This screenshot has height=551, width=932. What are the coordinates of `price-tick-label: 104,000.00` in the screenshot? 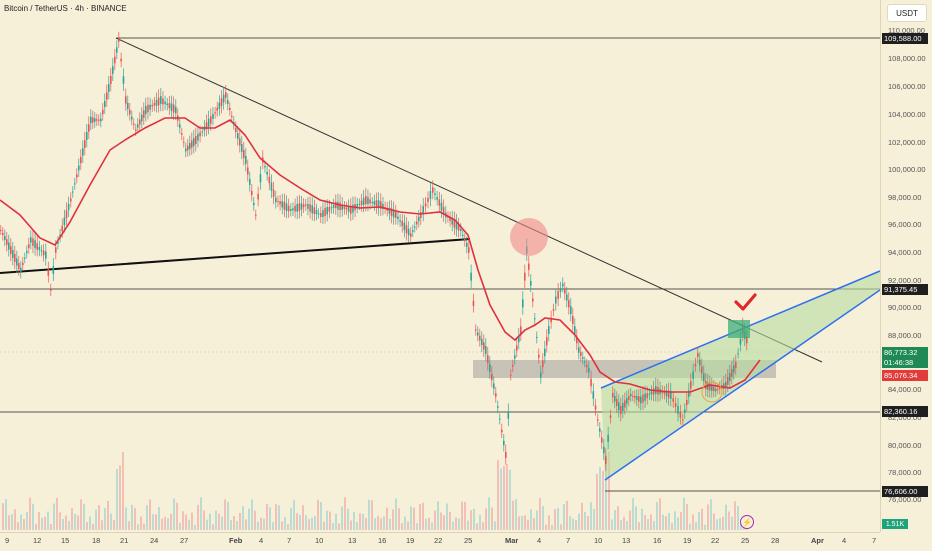 It's located at (907, 114).